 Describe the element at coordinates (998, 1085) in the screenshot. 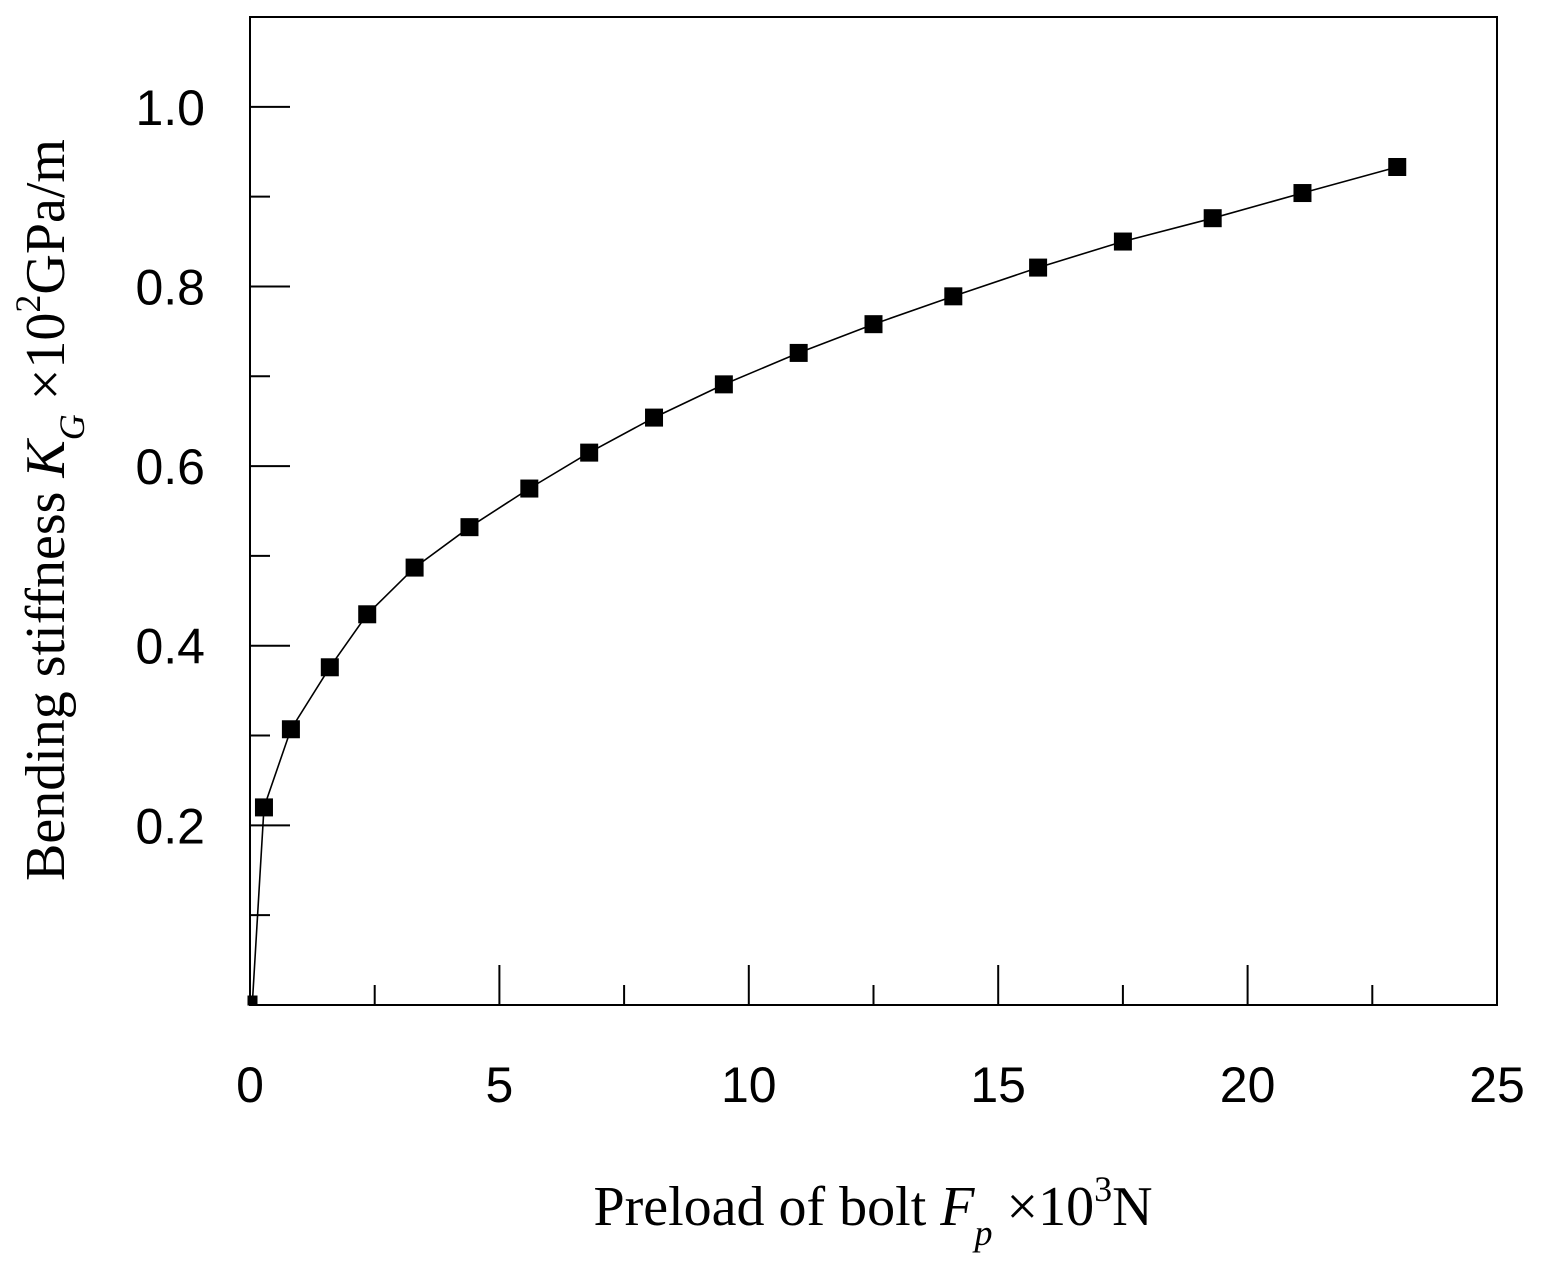

I see `x-tick-label: 15` at that location.